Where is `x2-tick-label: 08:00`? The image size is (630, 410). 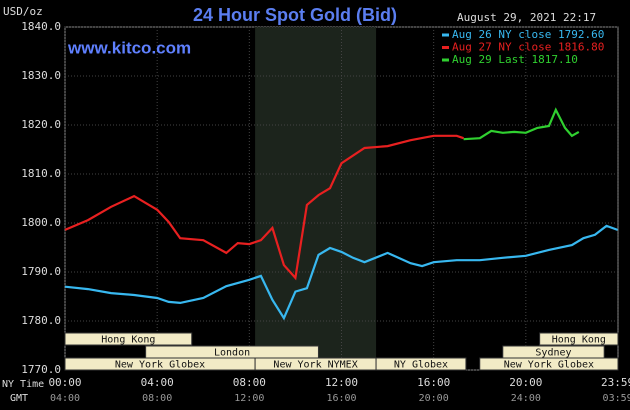
x2-tick-label: 08:00 is located at coordinates (157, 398).